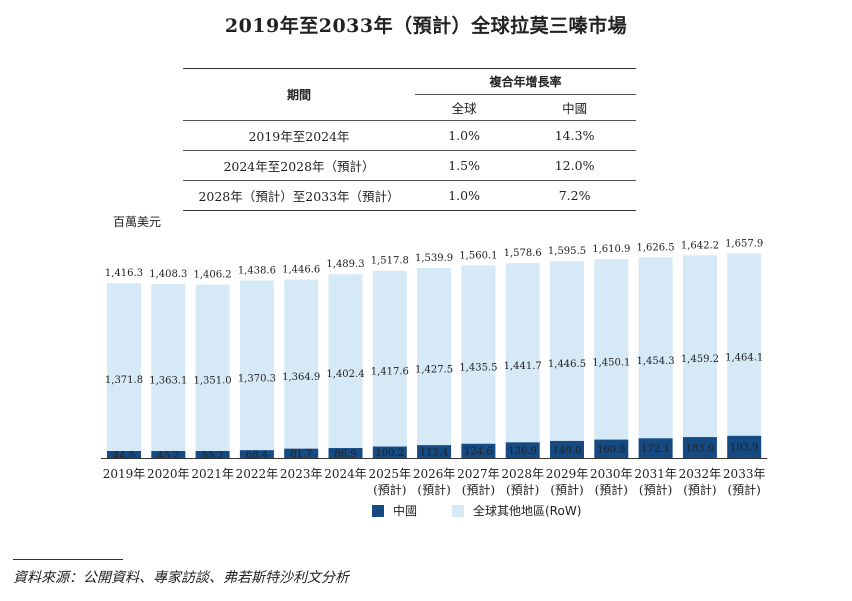  I want to click on bar-label-row: 1,371.8, so click(124, 380).